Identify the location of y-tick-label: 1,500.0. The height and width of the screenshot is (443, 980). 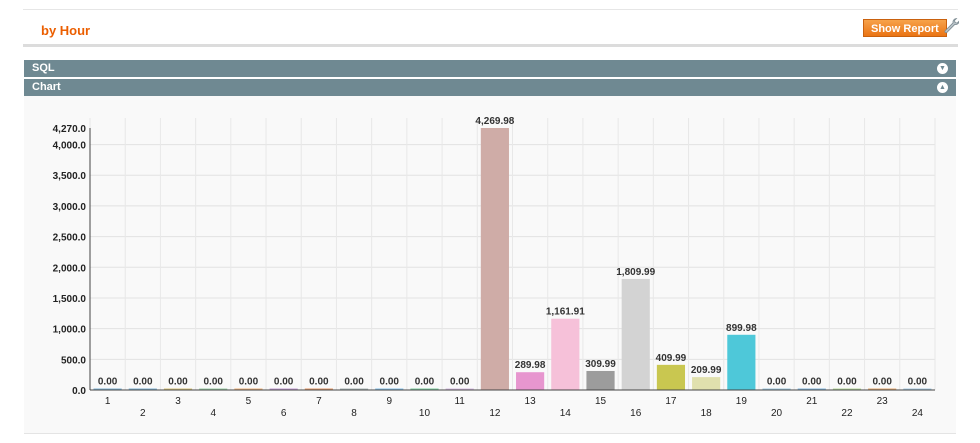
(70, 299).